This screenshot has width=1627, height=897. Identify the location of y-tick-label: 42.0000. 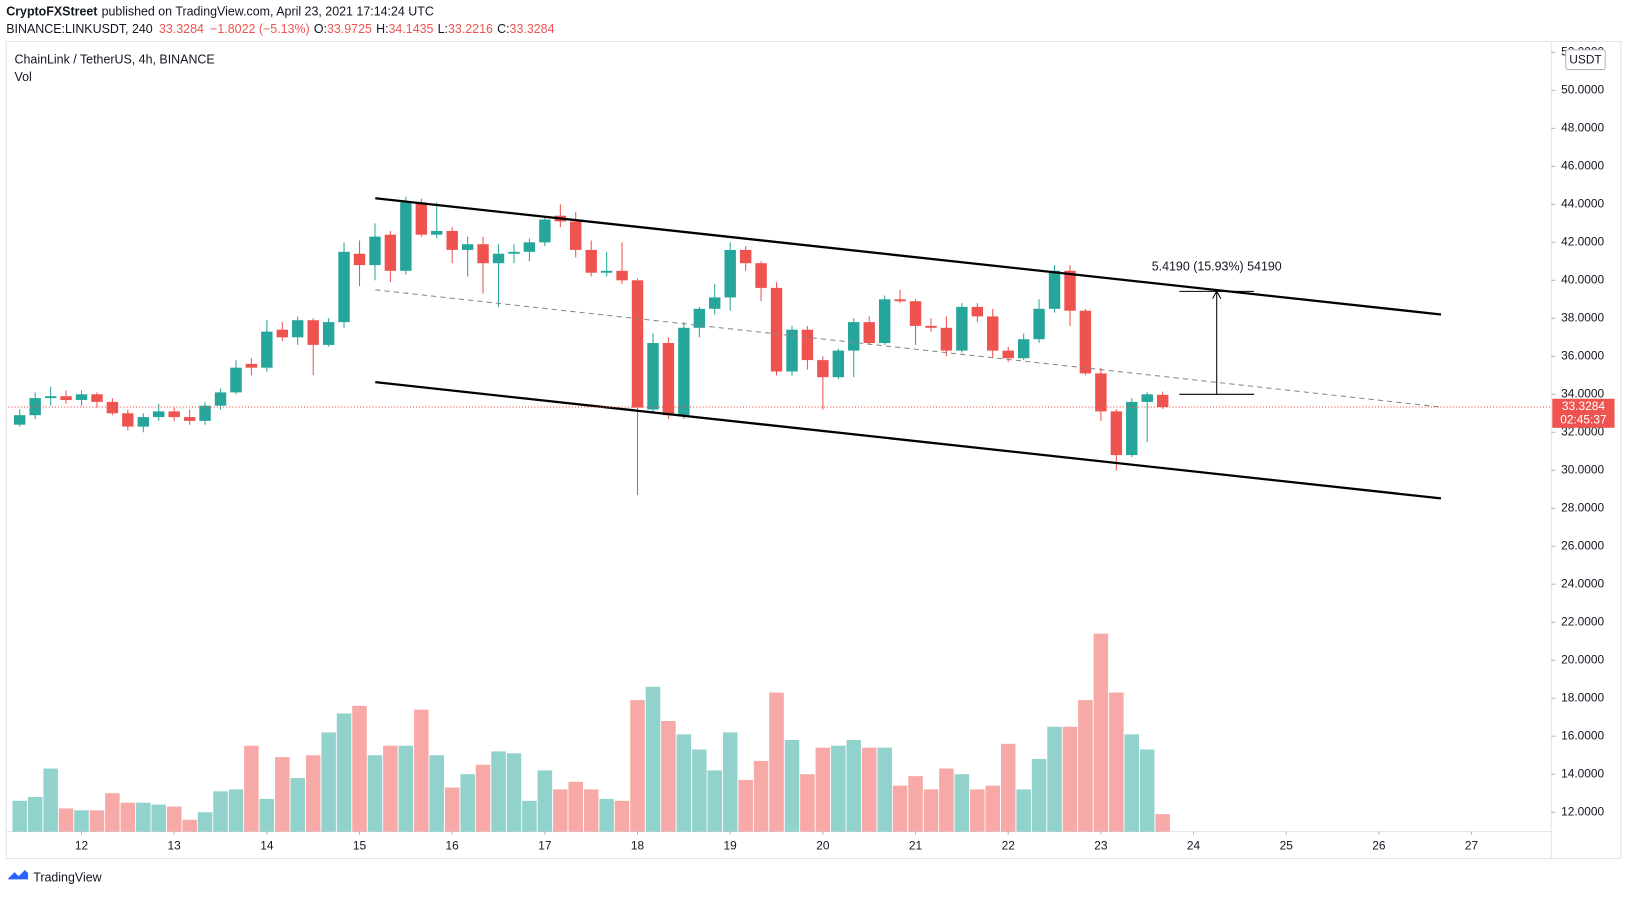
(1582, 241).